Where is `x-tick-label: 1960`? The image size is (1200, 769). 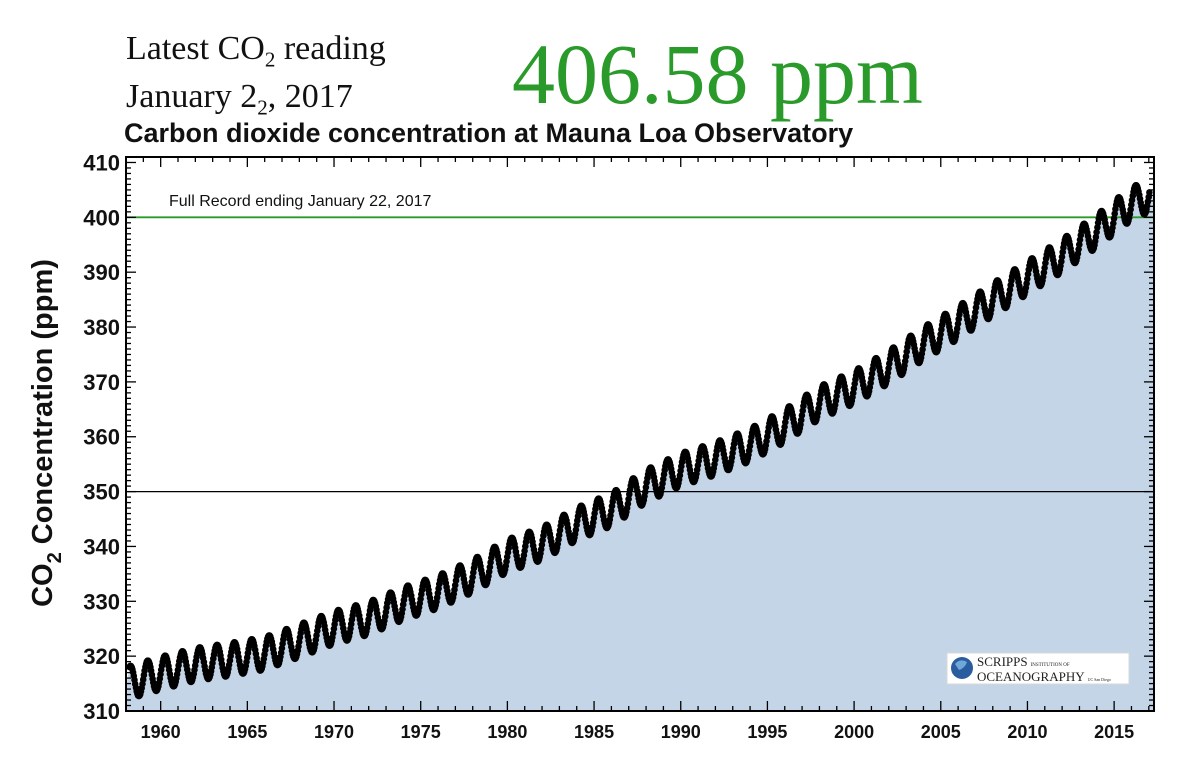 x-tick-label: 1960 is located at coordinates (161, 732).